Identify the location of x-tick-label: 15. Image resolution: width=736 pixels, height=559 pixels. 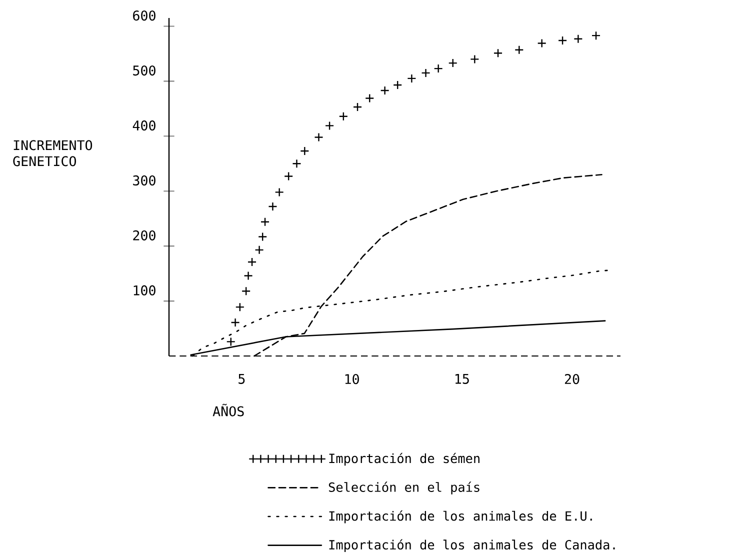
(462, 379).